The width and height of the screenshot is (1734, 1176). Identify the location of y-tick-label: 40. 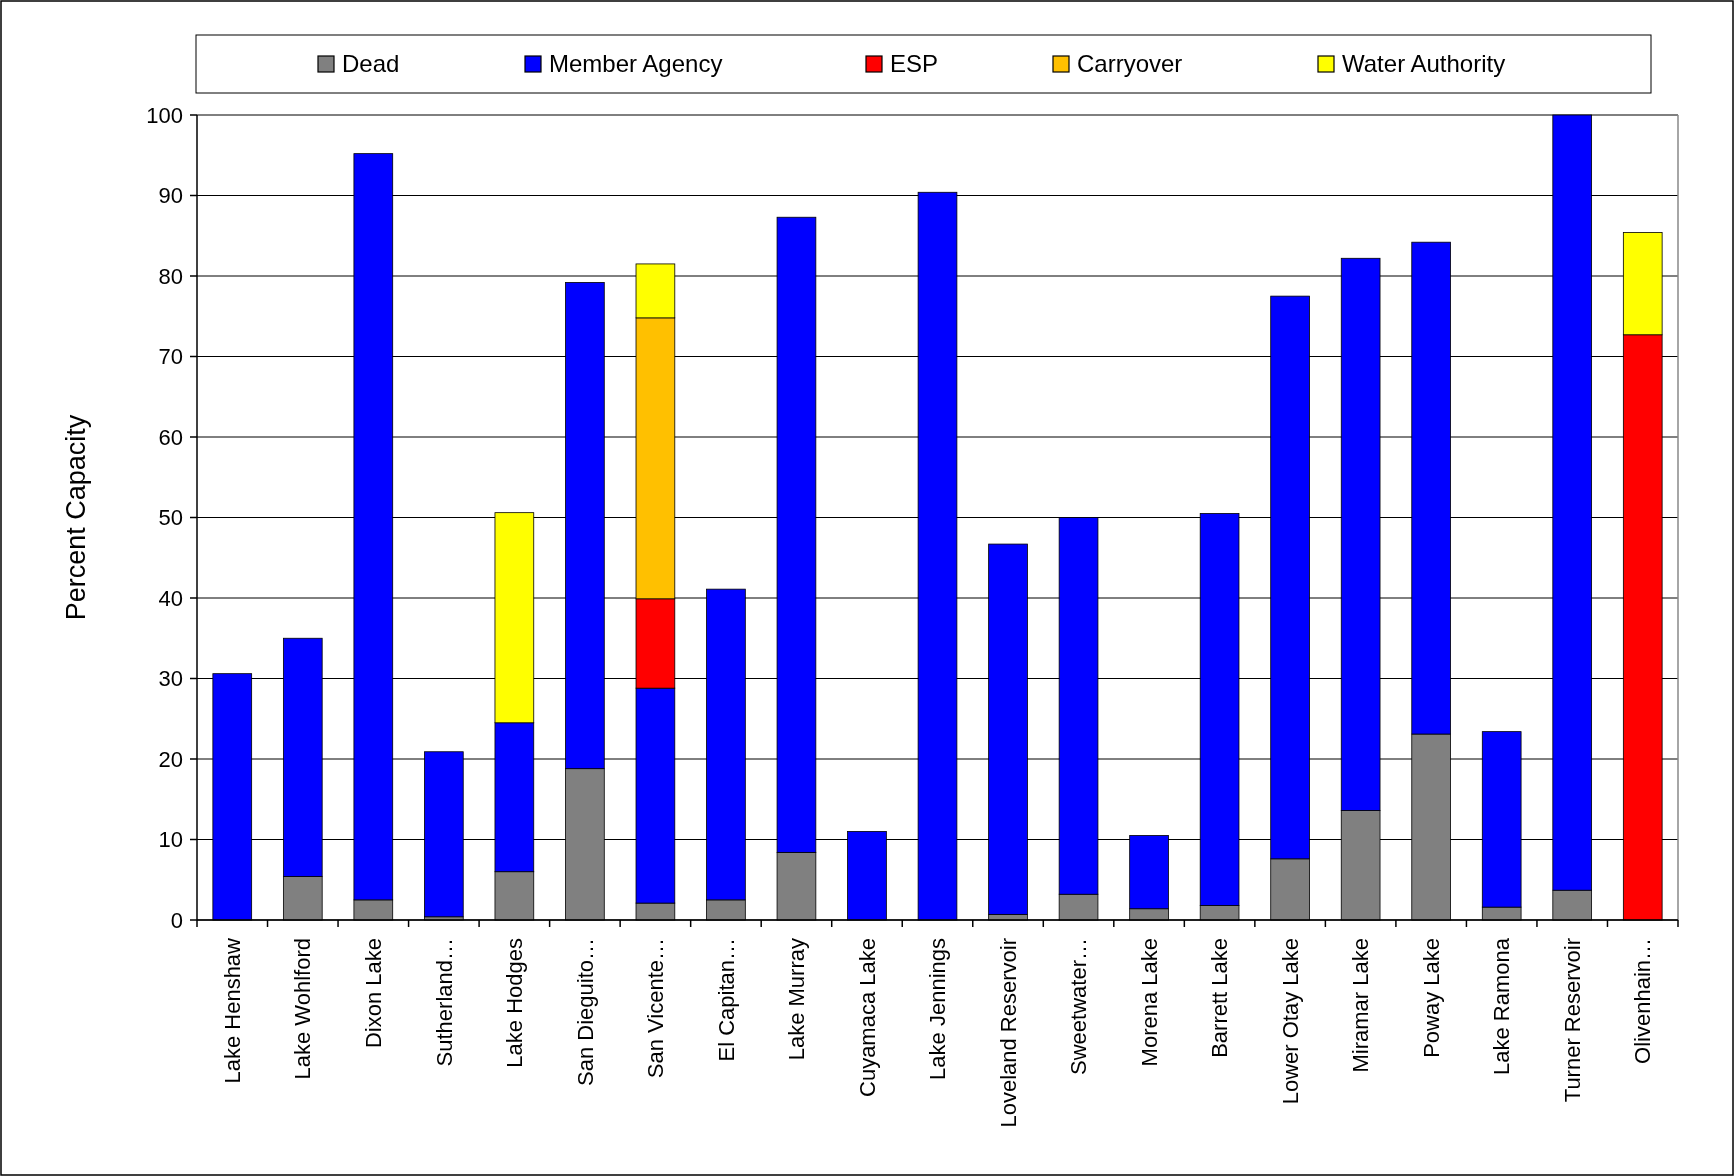
(170, 598).